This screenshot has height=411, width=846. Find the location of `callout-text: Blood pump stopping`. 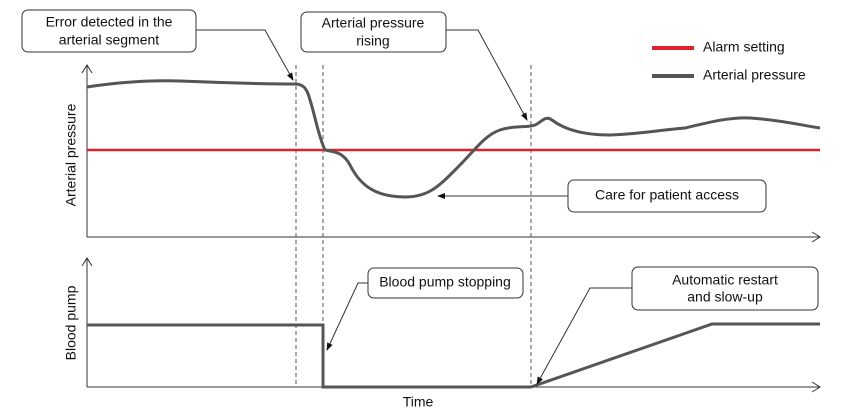

callout-text: Blood pump stopping is located at coordinates (445, 282).